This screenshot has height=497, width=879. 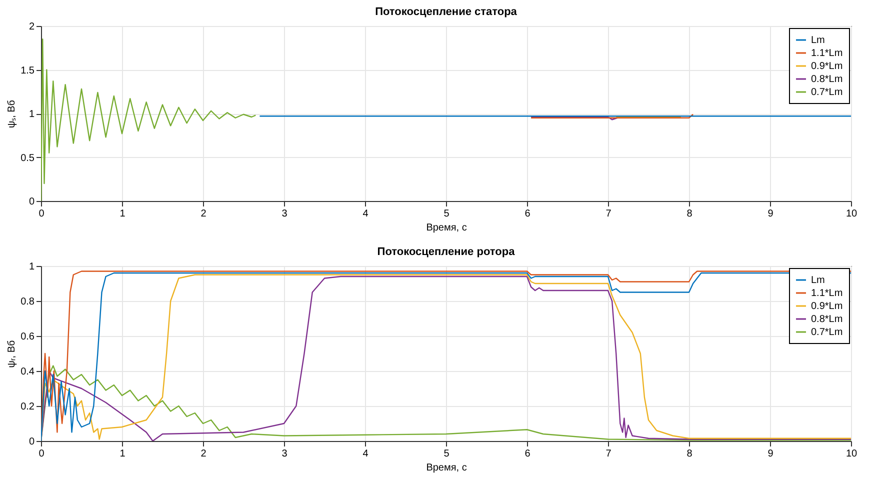 What do you see at coordinates (27, 337) in the screenshot?
I see `y-tick-label: 0.6` at bounding box center [27, 337].